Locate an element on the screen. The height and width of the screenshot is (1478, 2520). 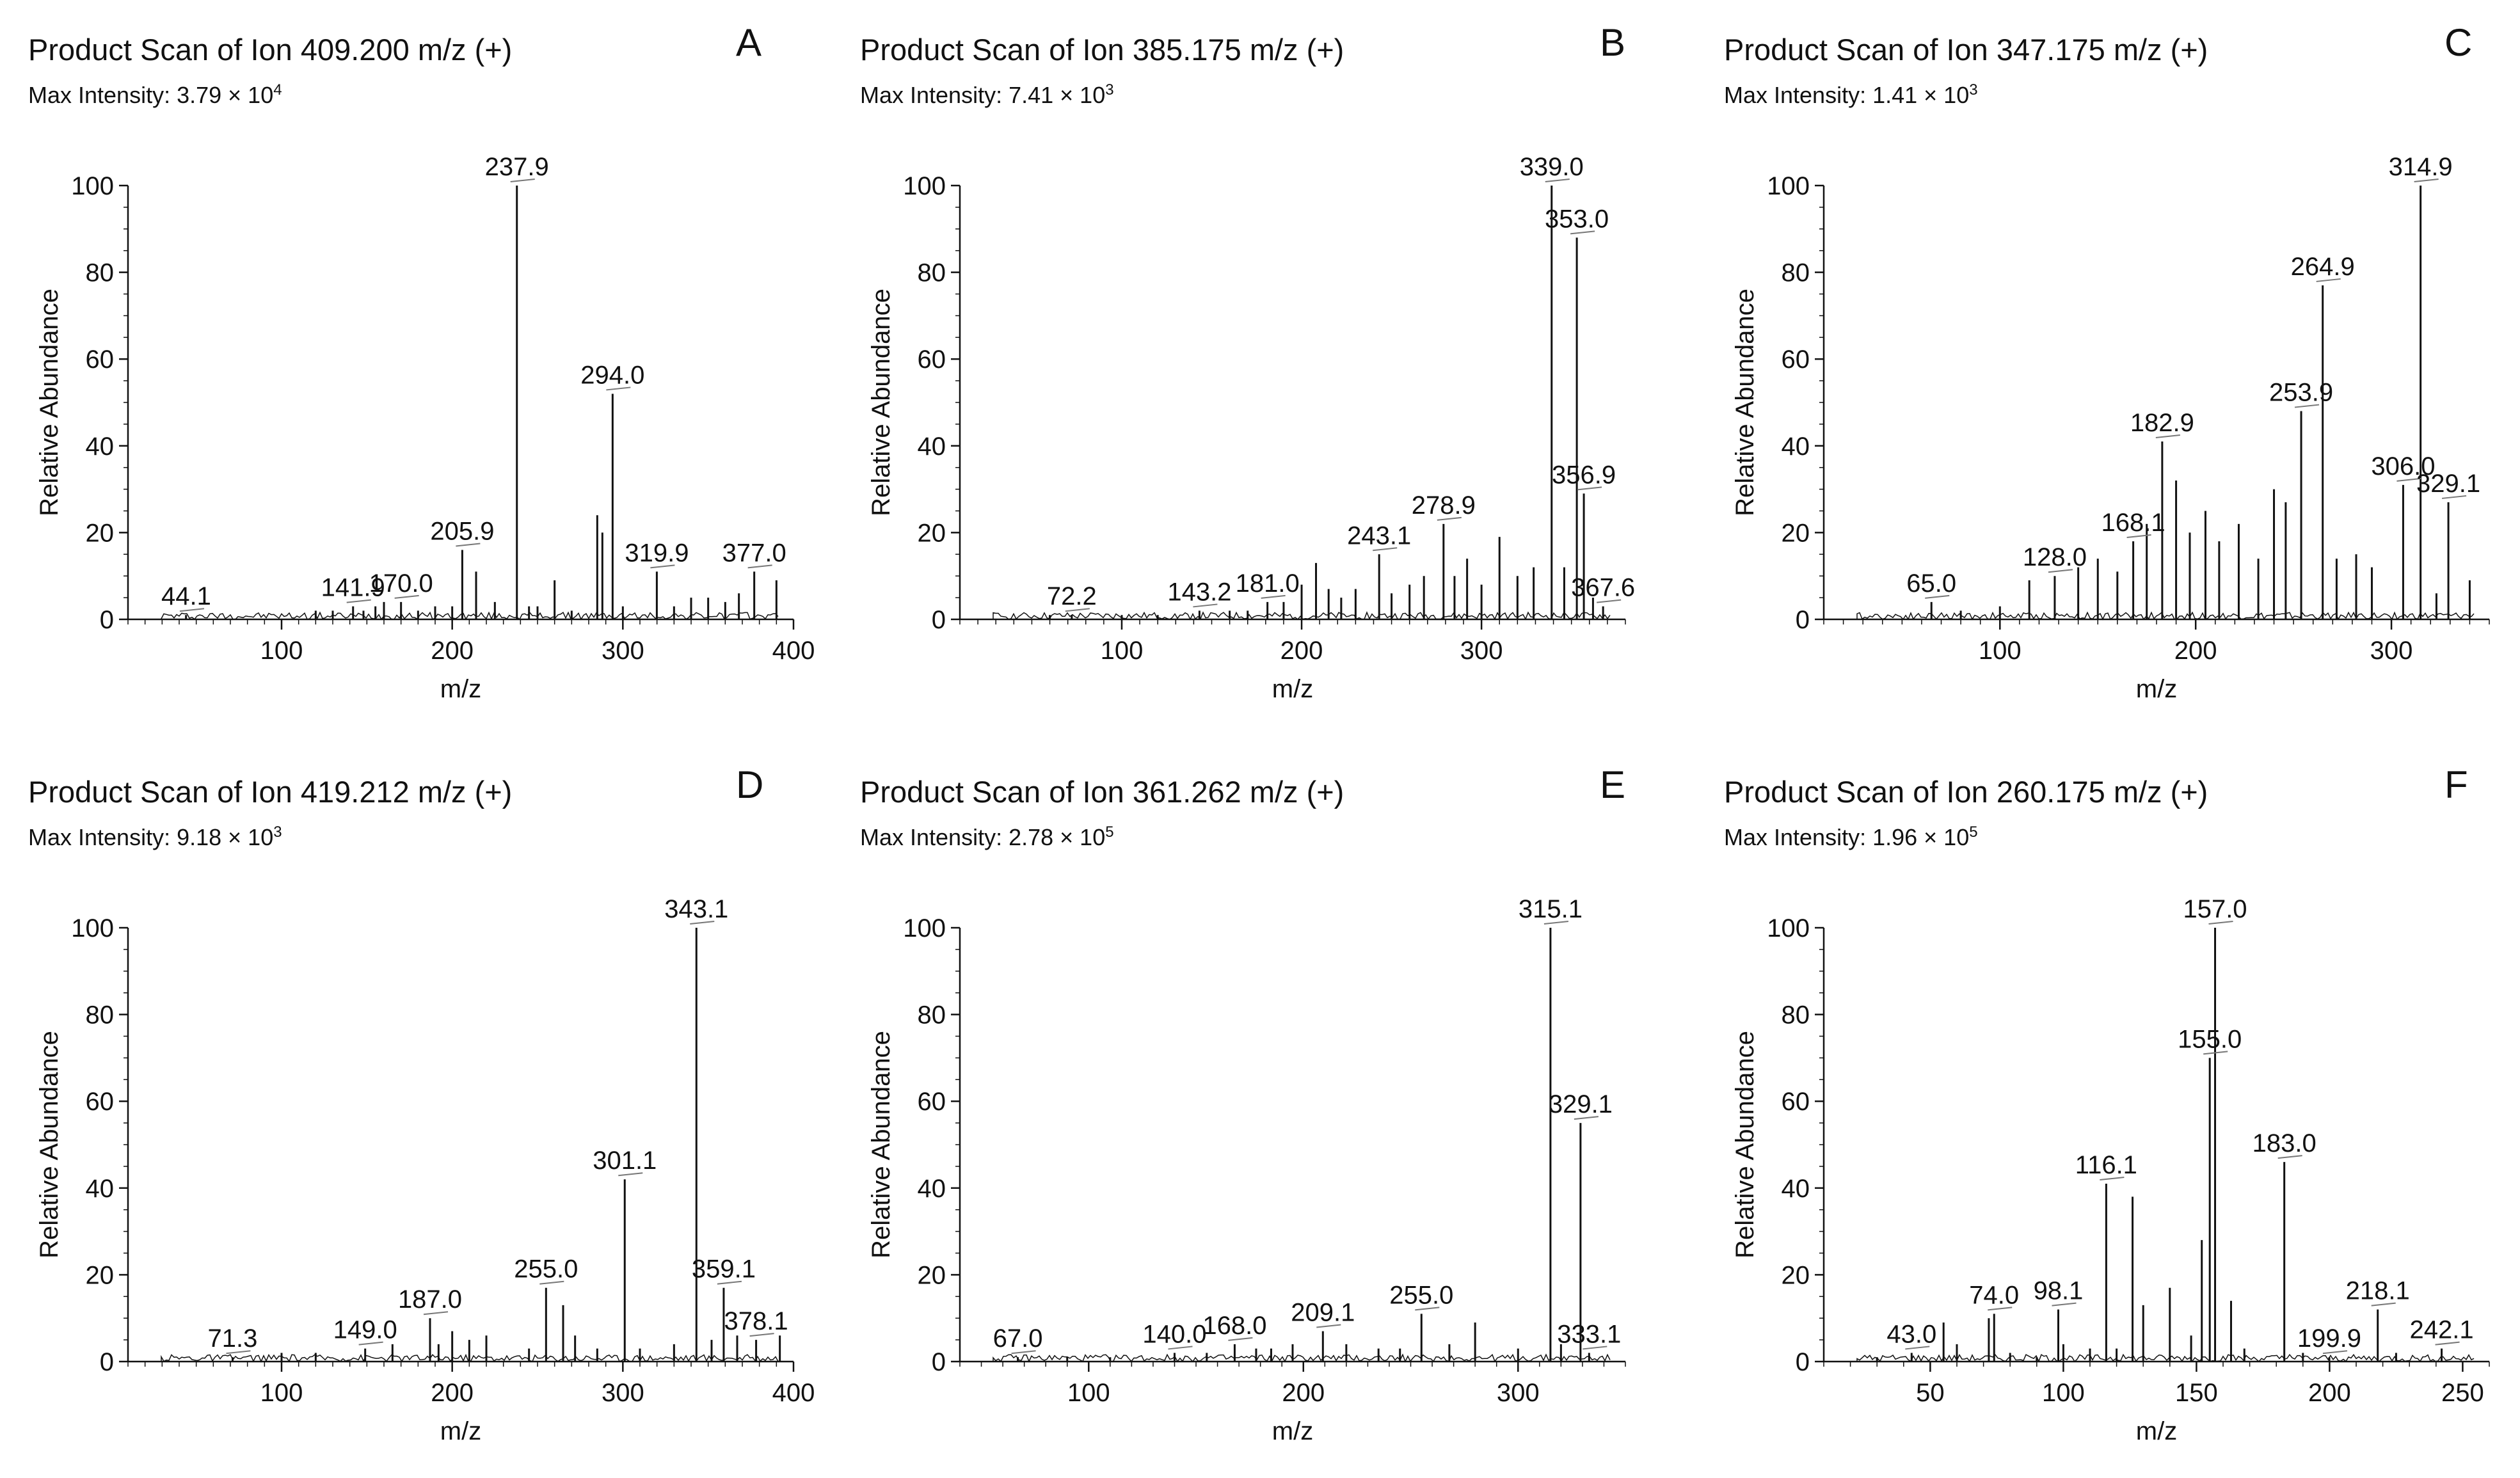
peak-label: 155.0 is located at coordinates (2210, 1039).